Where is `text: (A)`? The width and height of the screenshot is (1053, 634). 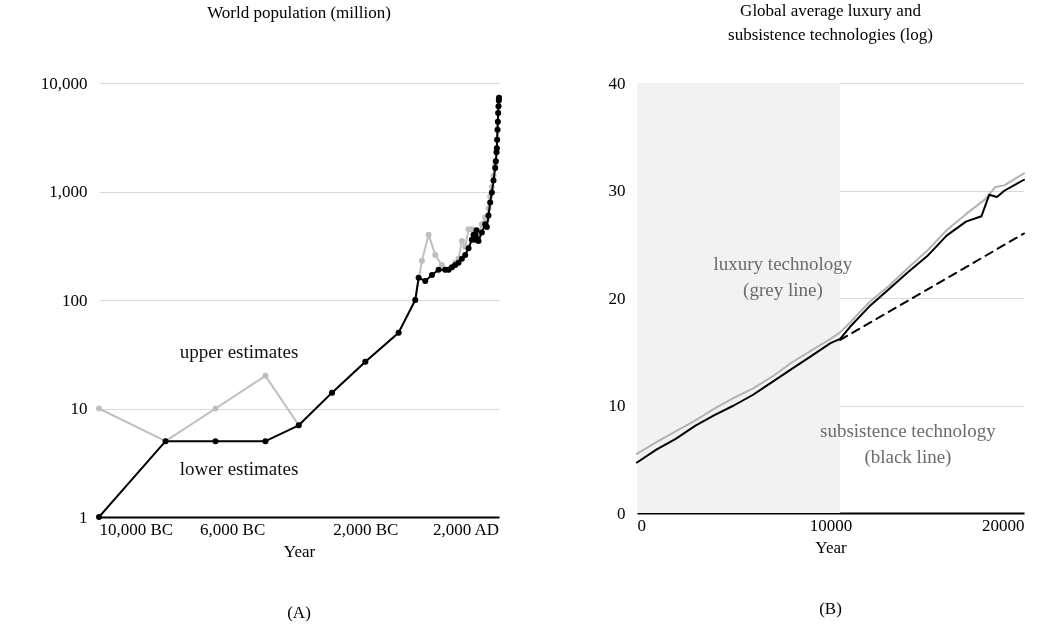 text: (A) is located at coordinates (299, 612).